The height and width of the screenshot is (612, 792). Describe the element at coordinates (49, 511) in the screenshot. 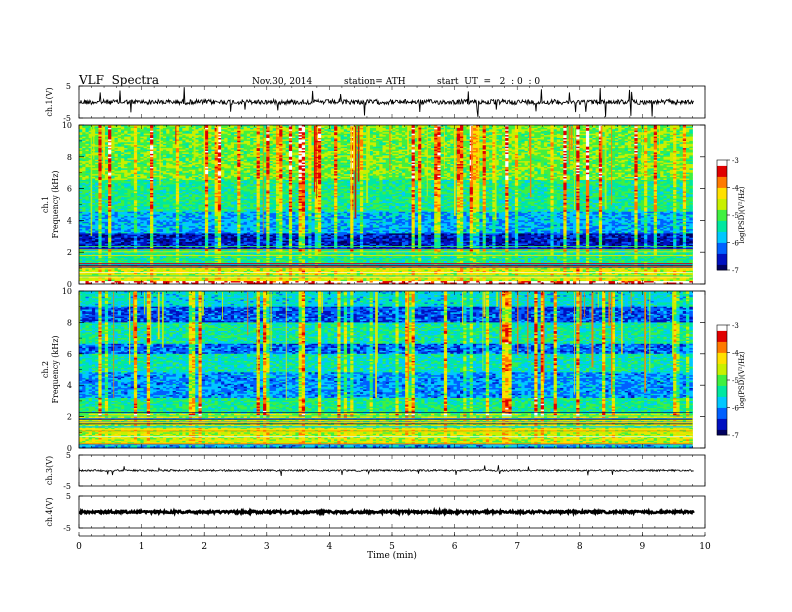

I see `ch4-waveform-ylabel: ch.4(V)` at that location.